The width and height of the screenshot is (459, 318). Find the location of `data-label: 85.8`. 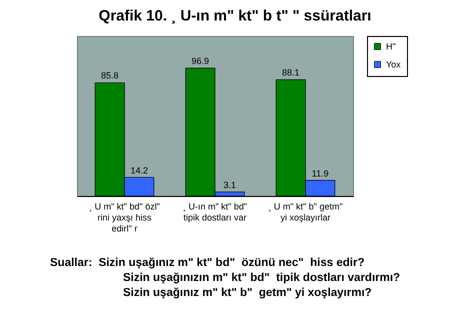

data-label: 85.8 is located at coordinates (110, 75).